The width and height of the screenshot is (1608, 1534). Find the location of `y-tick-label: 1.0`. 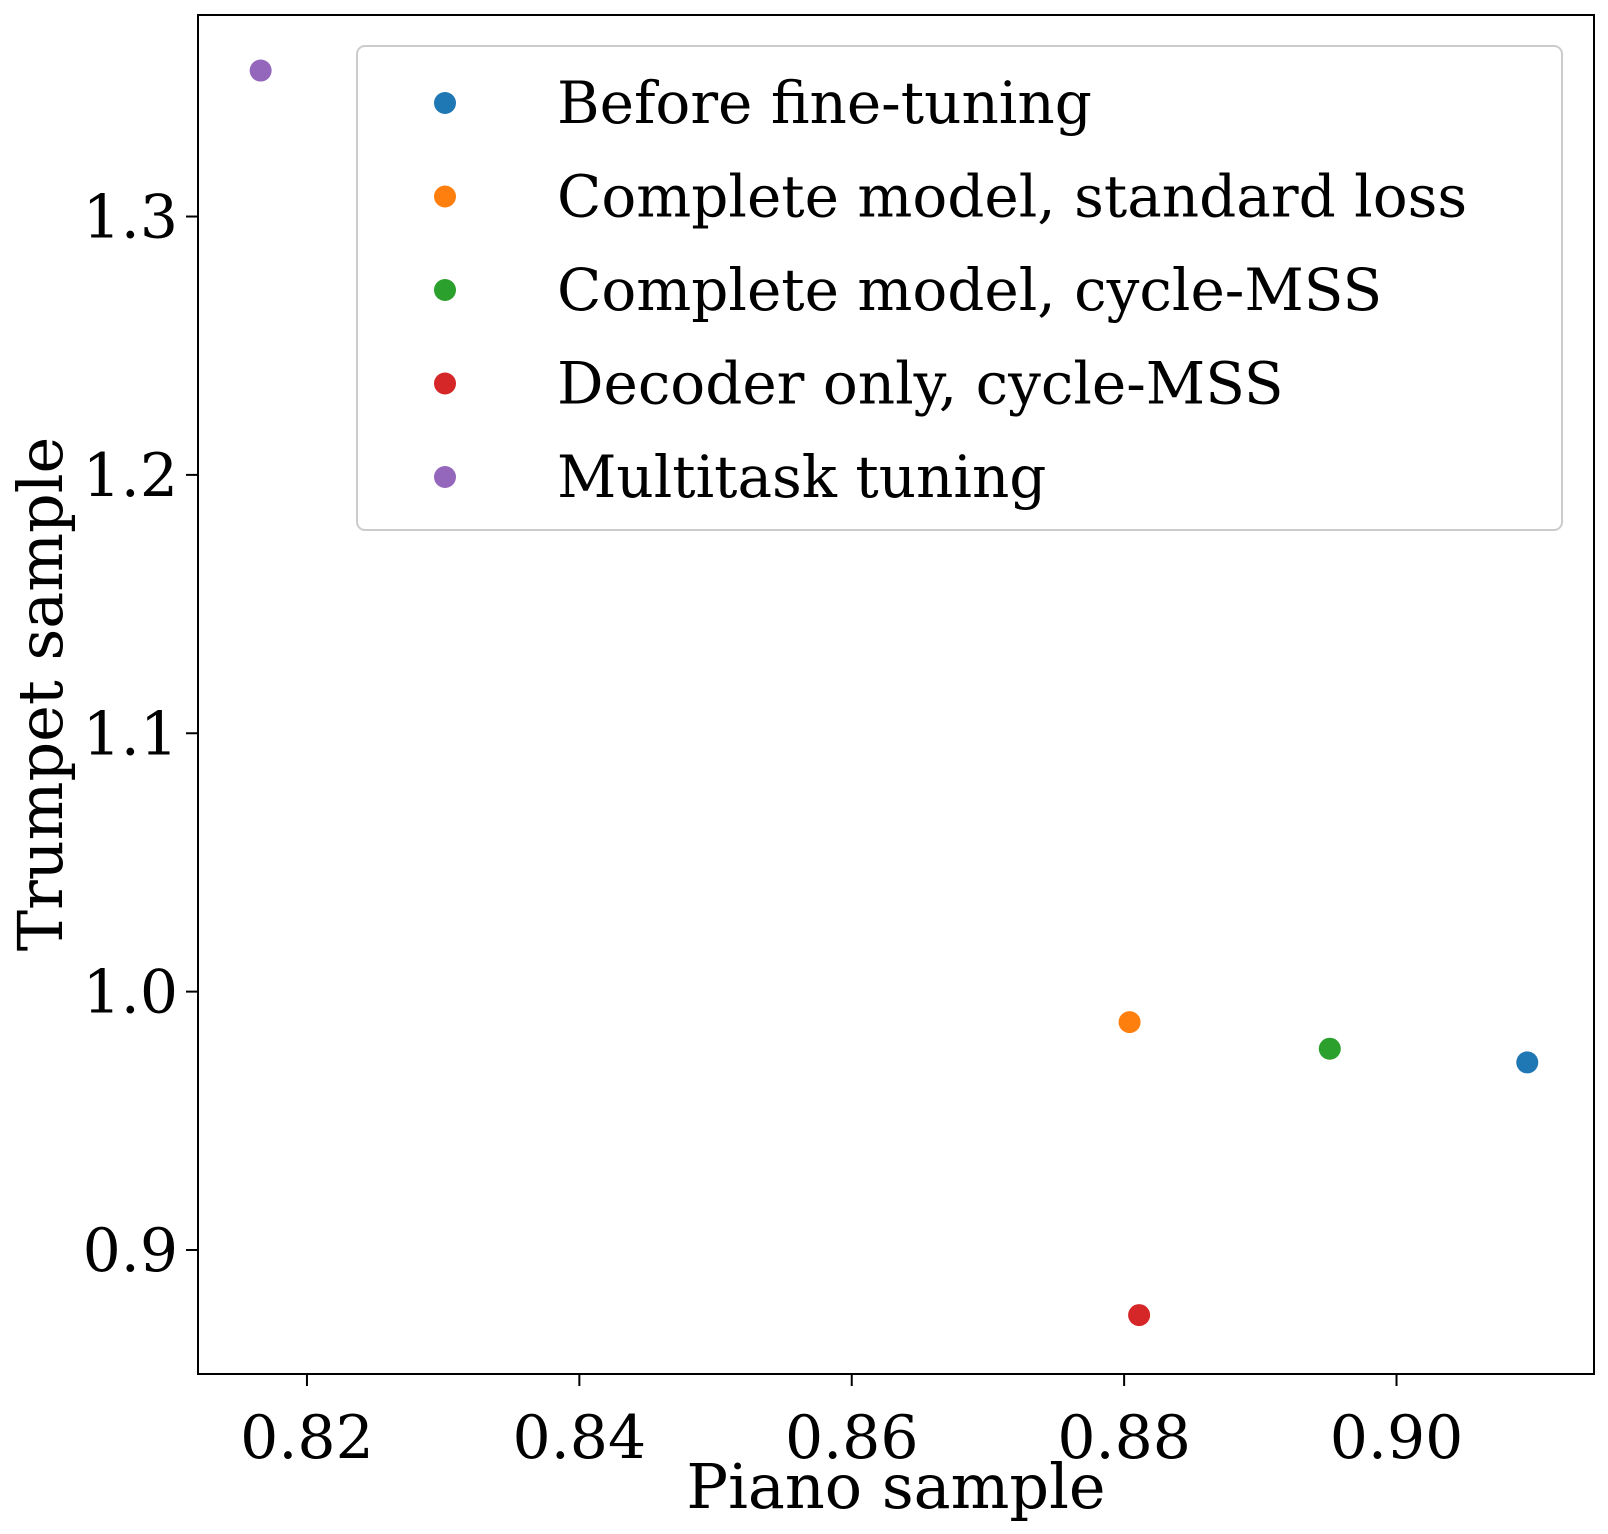

y-tick-label: 1.0 is located at coordinates (130, 993).